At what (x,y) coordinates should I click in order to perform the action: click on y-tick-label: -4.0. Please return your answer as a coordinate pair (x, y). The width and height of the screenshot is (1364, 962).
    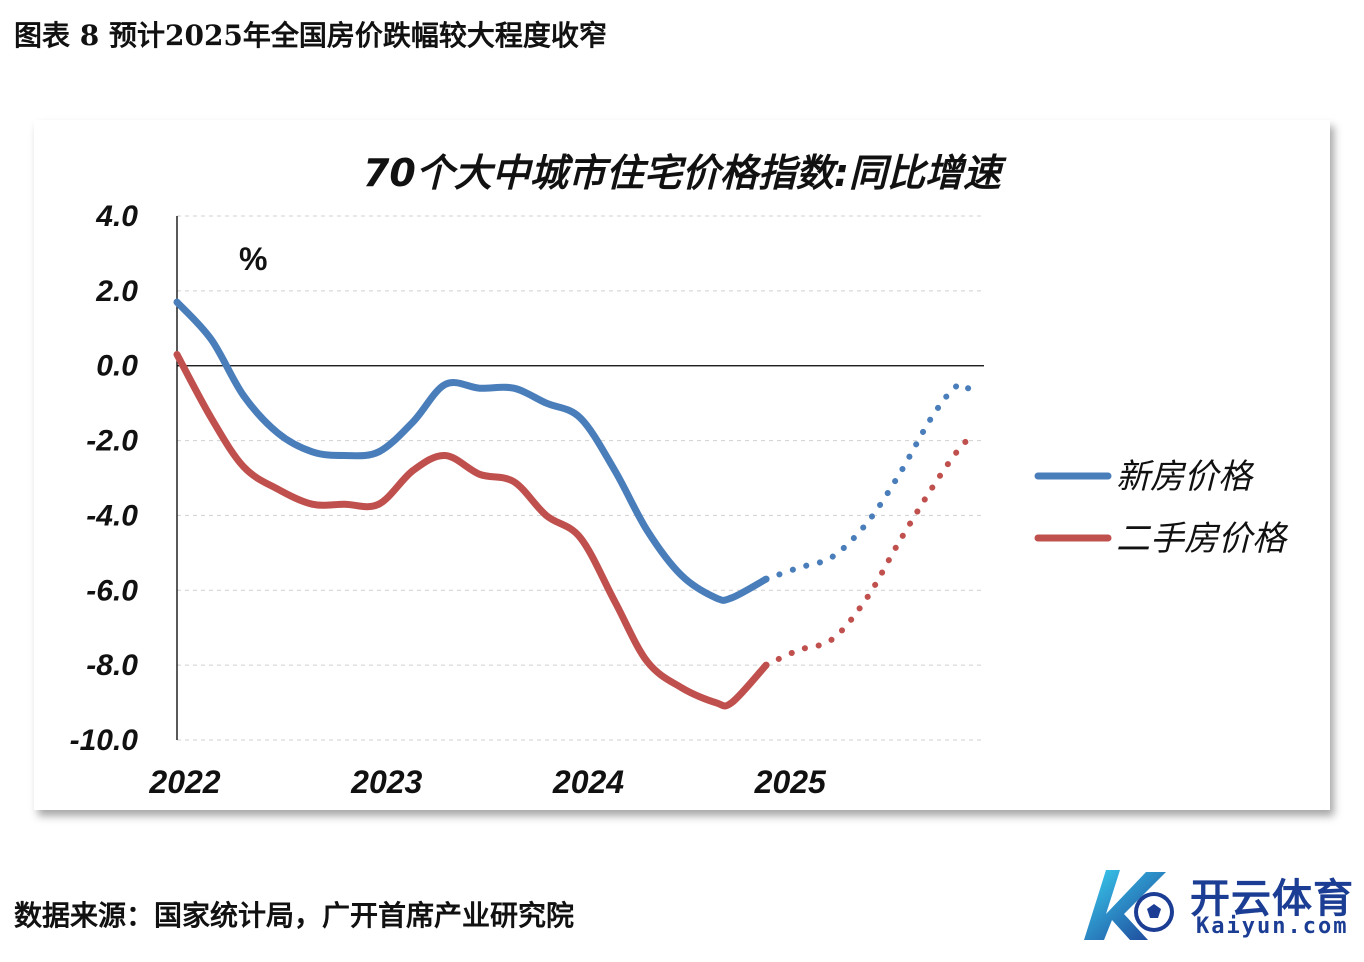
    Looking at the image, I should click on (112, 515).